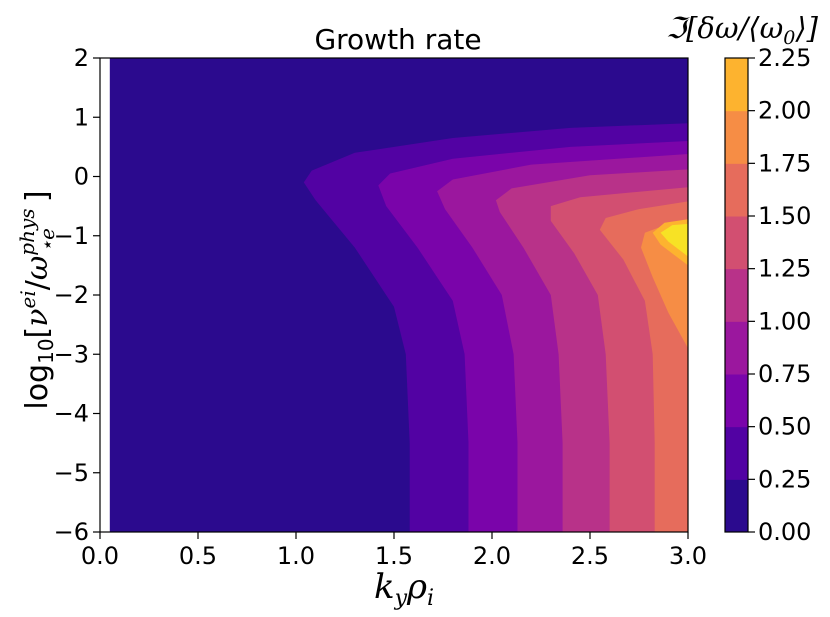 The height and width of the screenshot is (617, 830). Describe the element at coordinates (198, 556) in the screenshot. I see `x-tick-label: 0.5` at that location.